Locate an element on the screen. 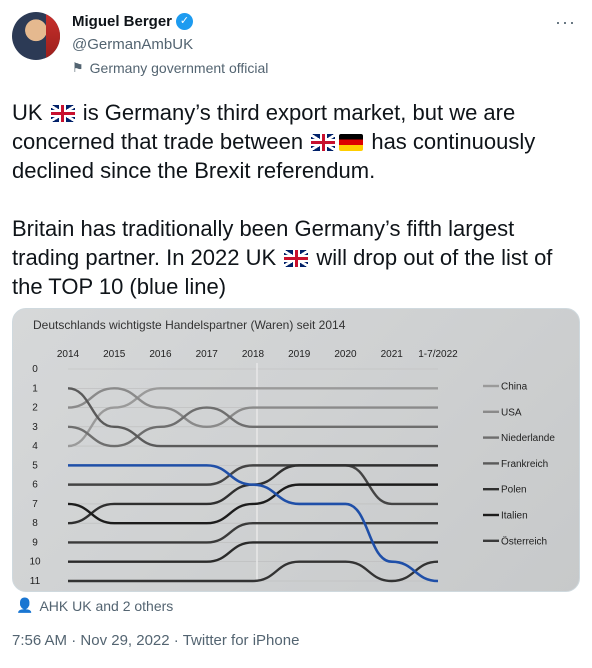 This screenshot has height=668, width=592. affiliation: ⚑ Germany government official is located at coordinates (170, 68).